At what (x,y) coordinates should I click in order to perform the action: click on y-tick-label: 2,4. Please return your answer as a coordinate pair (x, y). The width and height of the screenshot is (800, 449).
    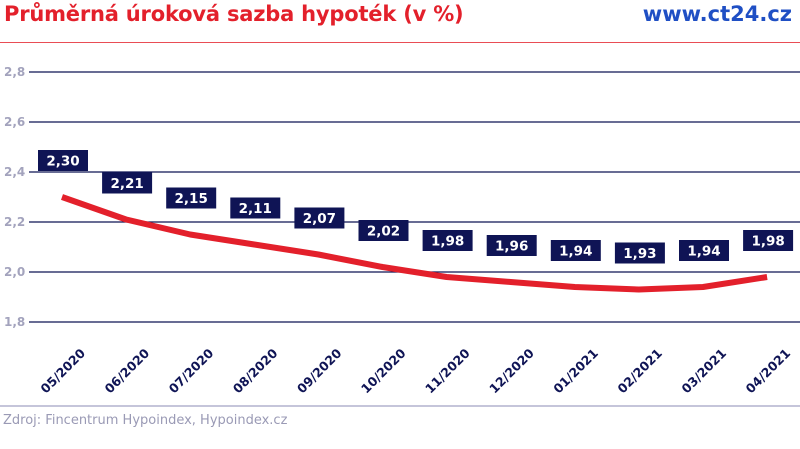
    Looking at the image, I should click on (14, 172).